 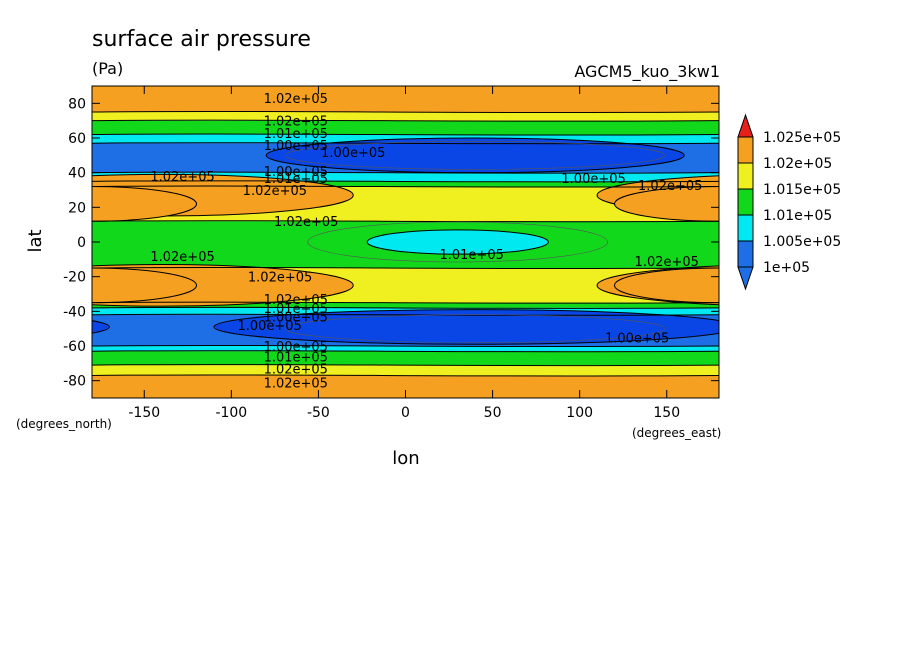 I want to click on colorbar-label: 1.025e+05, so click(x=802, y=138).